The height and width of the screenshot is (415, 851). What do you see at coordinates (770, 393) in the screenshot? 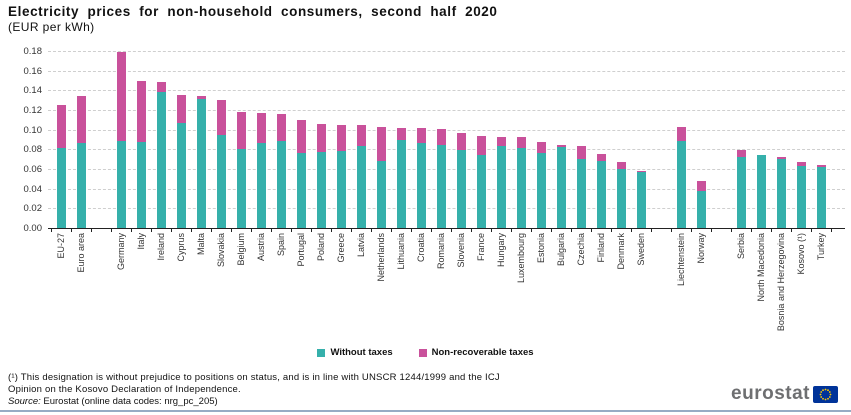
I see `eurostat-logo-text: eurostat` at bounding box center [770, 393].